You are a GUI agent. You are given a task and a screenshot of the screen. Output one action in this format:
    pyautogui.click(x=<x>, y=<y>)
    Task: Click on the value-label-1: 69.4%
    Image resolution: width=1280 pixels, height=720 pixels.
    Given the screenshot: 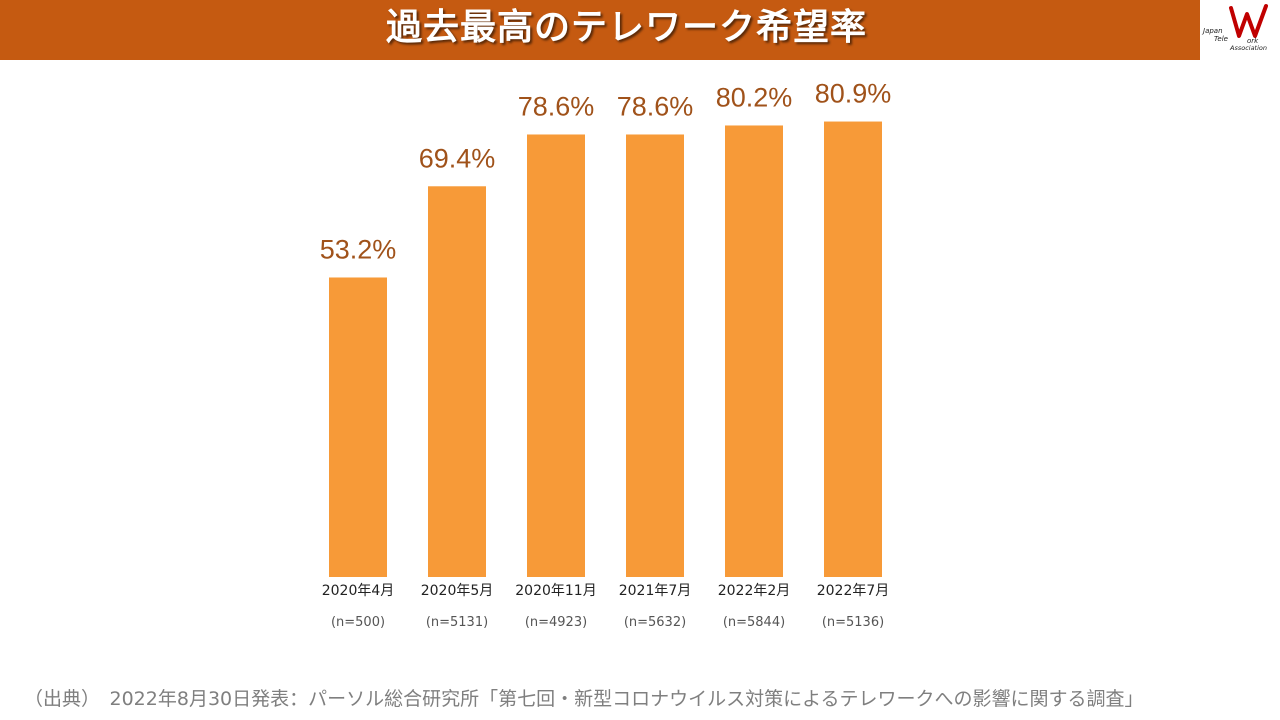 What is the action you would take?
    pyautogui.click(x=457, y=158)
    